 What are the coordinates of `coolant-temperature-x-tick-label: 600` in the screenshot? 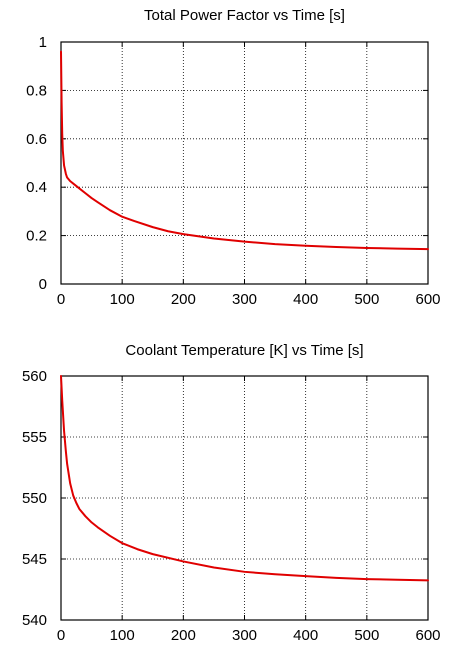 It's located at (427, 635).